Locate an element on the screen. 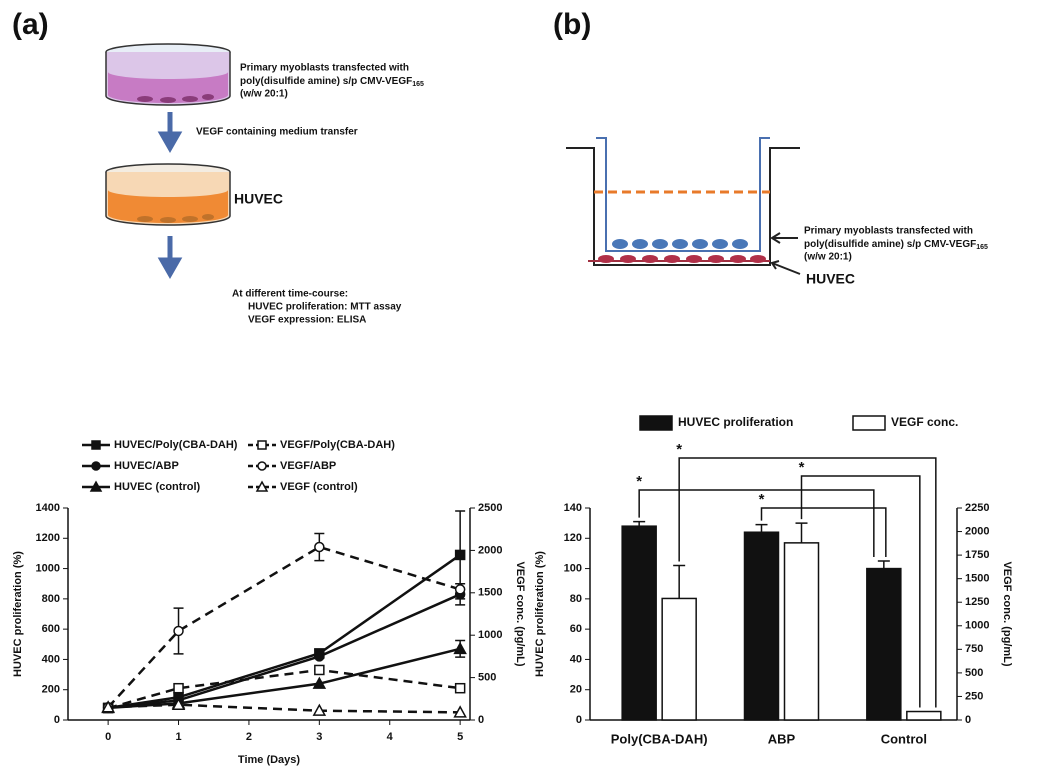 The width and height of the screenshot is (1050, 783). y2-tick-label: 0 is located at coordinates (481, 720).